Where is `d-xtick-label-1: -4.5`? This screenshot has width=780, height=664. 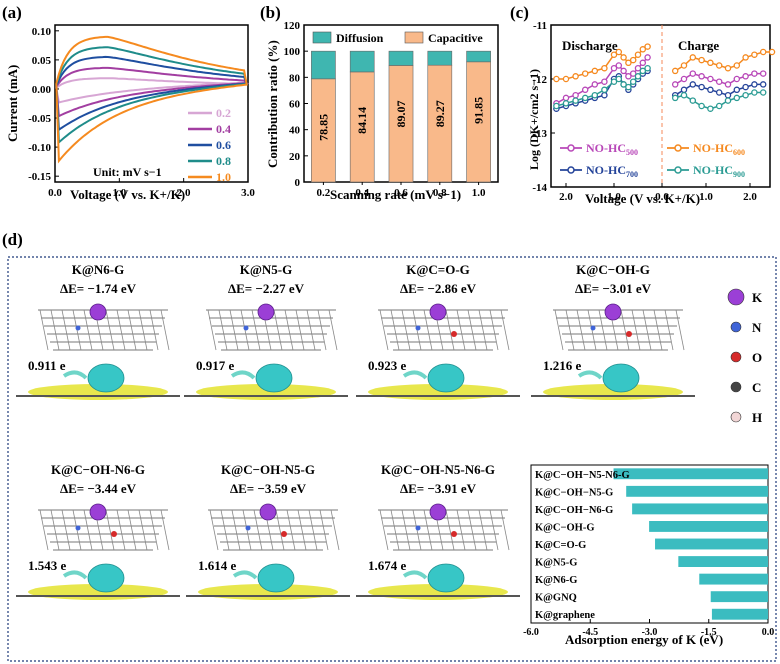 d-xtick-label-1: -4.5 is located at coordinates (590, 632).